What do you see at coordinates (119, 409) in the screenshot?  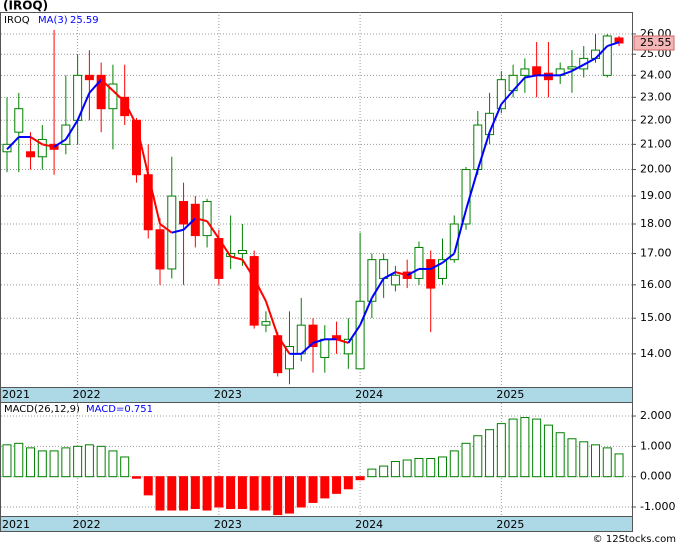 I see `macd-value-label: MACD=0.751` at bounding box center [119, 409].